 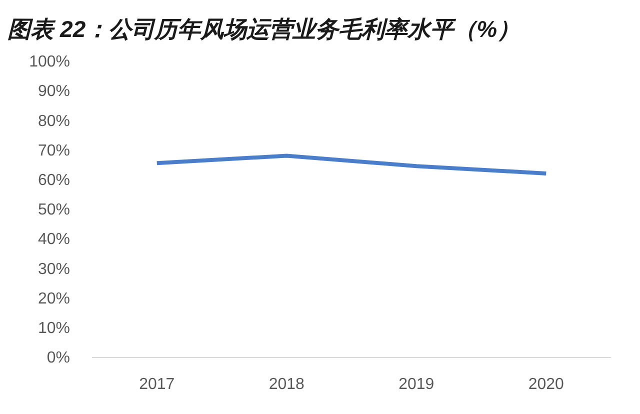 I want to click on y-tick-label: 90%, so click(x=54, y=91).